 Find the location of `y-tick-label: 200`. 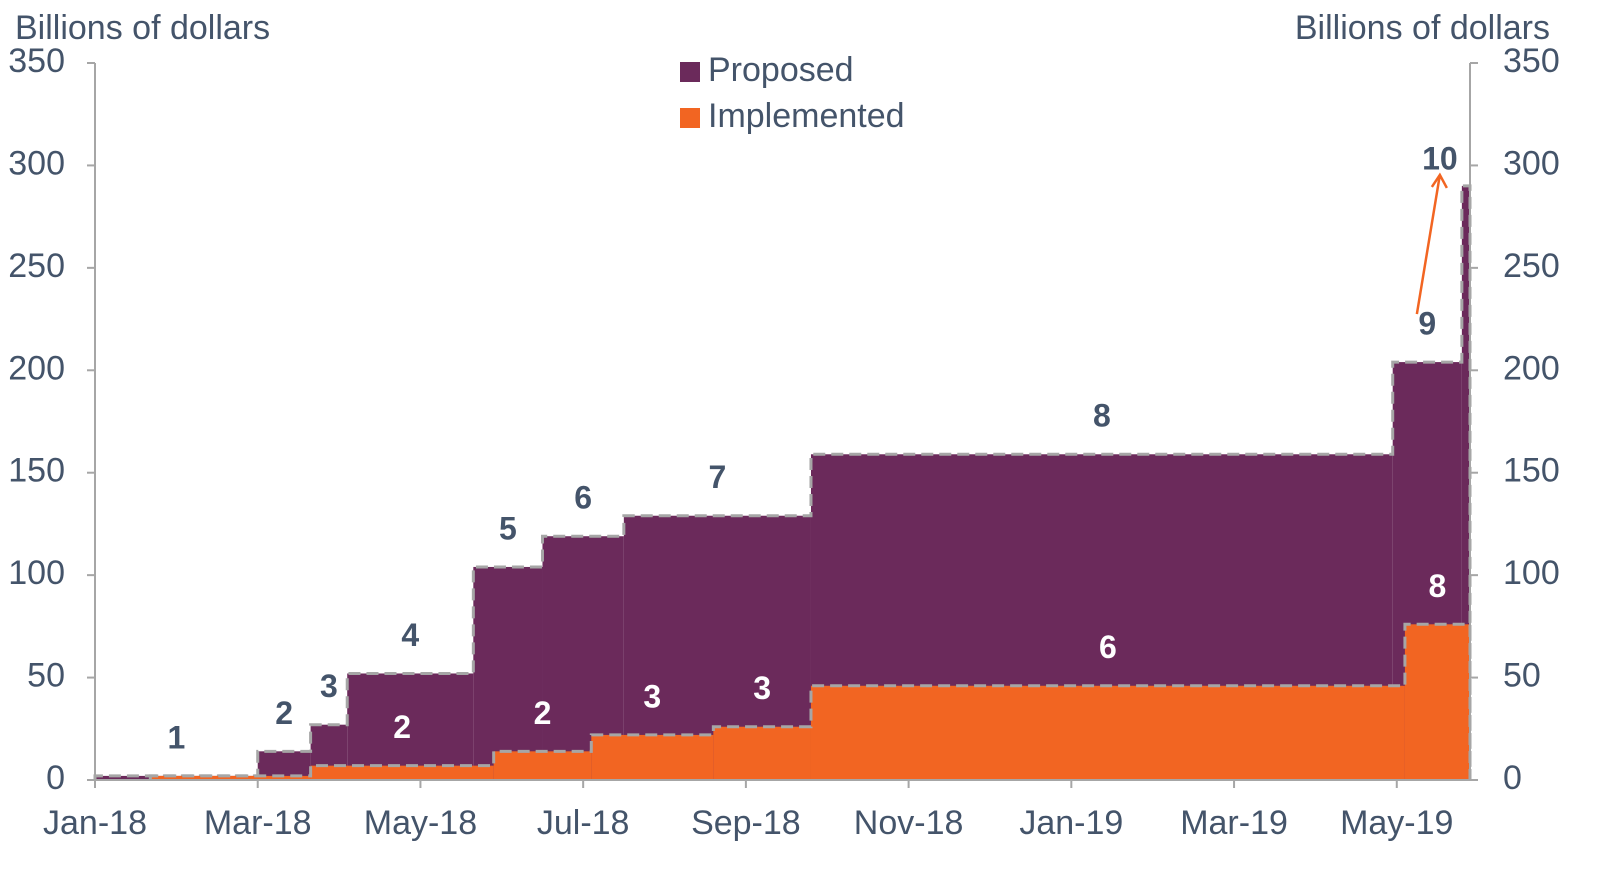

y-tick-label: 200 is located at coordinates (36, 368).